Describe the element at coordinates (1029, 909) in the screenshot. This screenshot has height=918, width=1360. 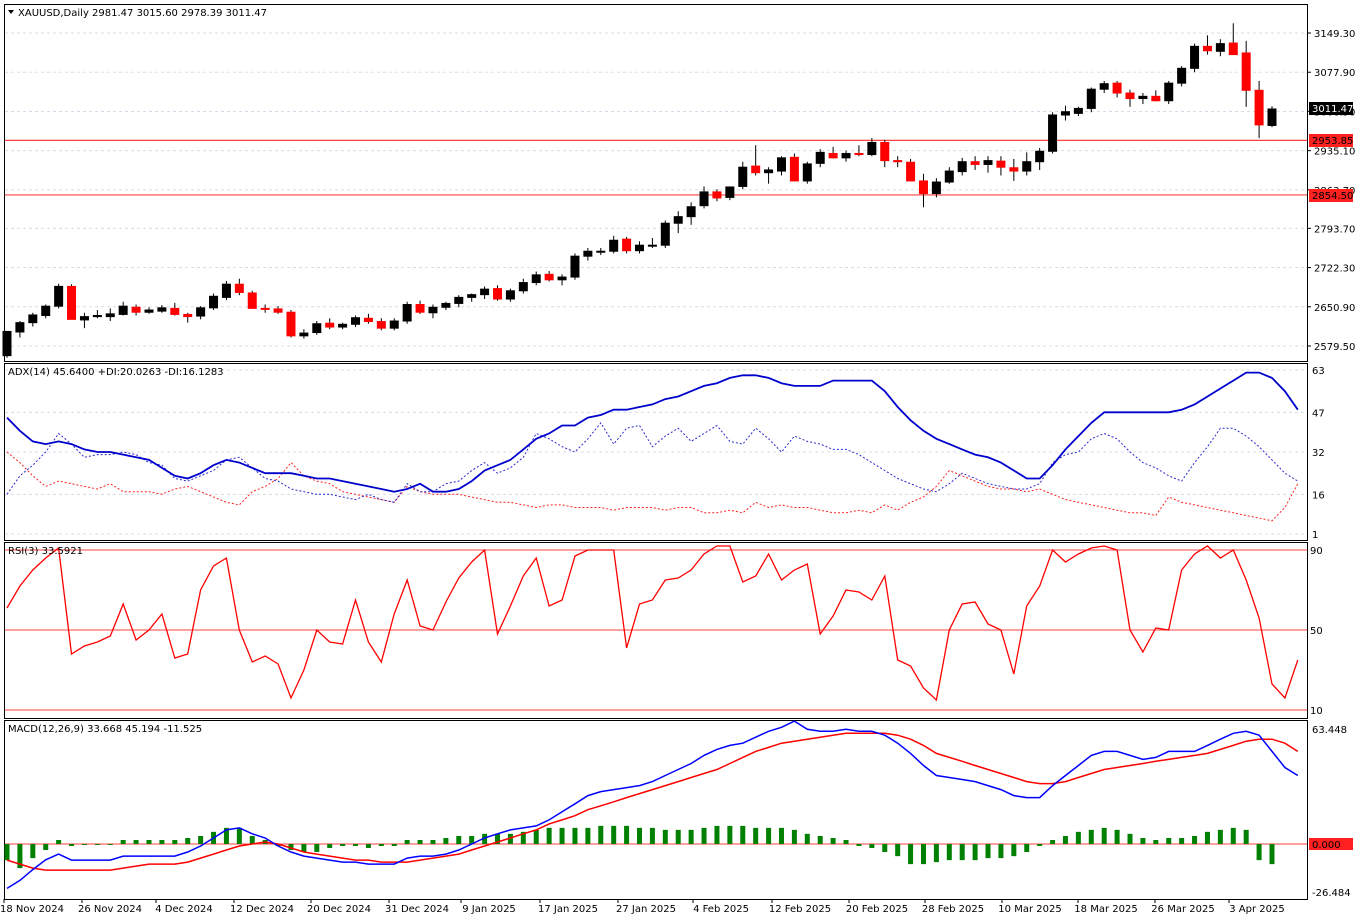
I see `time-tick-label: 10 Mar 2025` at that location.